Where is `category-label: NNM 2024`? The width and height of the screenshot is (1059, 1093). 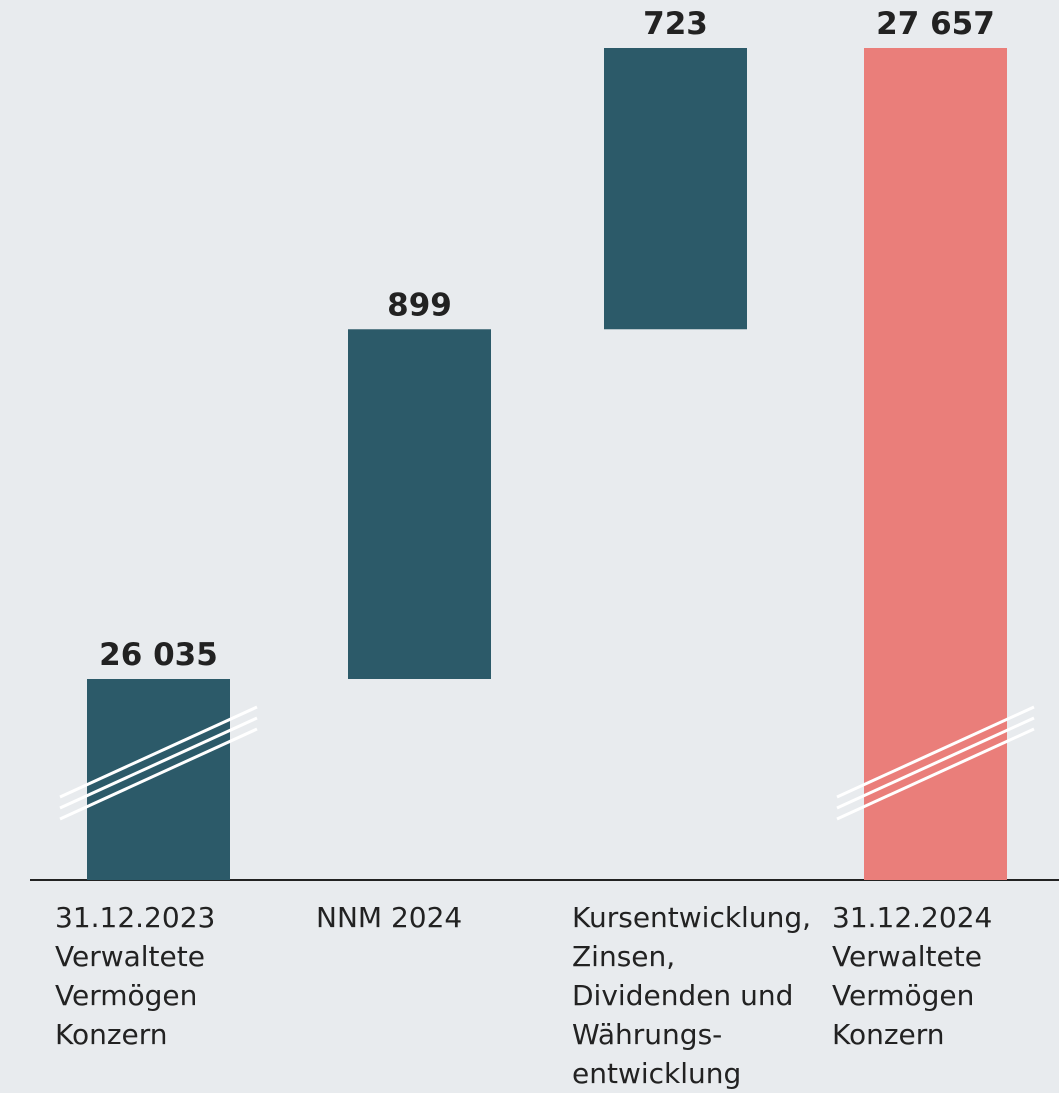 category-label: NNM 2024 is located at coordinates (389, 917).